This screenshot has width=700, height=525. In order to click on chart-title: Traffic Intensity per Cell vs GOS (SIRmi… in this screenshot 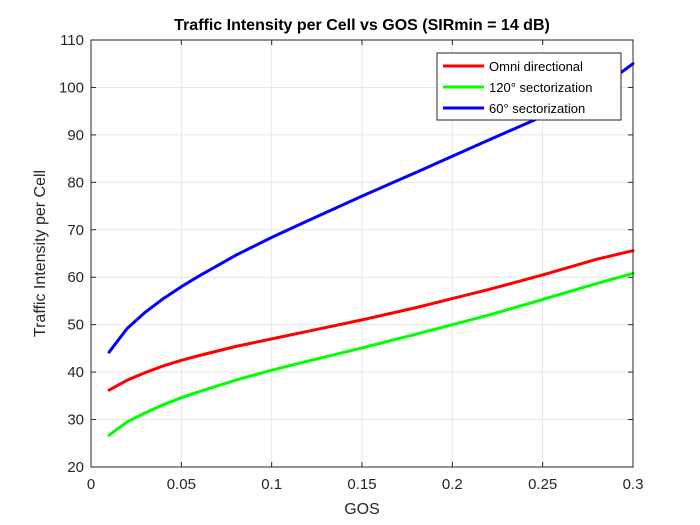, I will do `click(362, 25)`.